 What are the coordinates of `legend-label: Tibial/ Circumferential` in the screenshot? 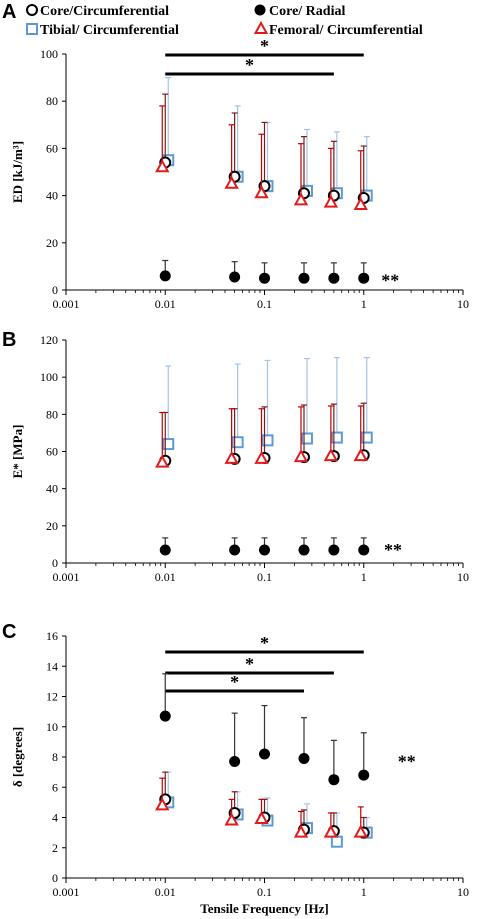 It's located at (109, 30).